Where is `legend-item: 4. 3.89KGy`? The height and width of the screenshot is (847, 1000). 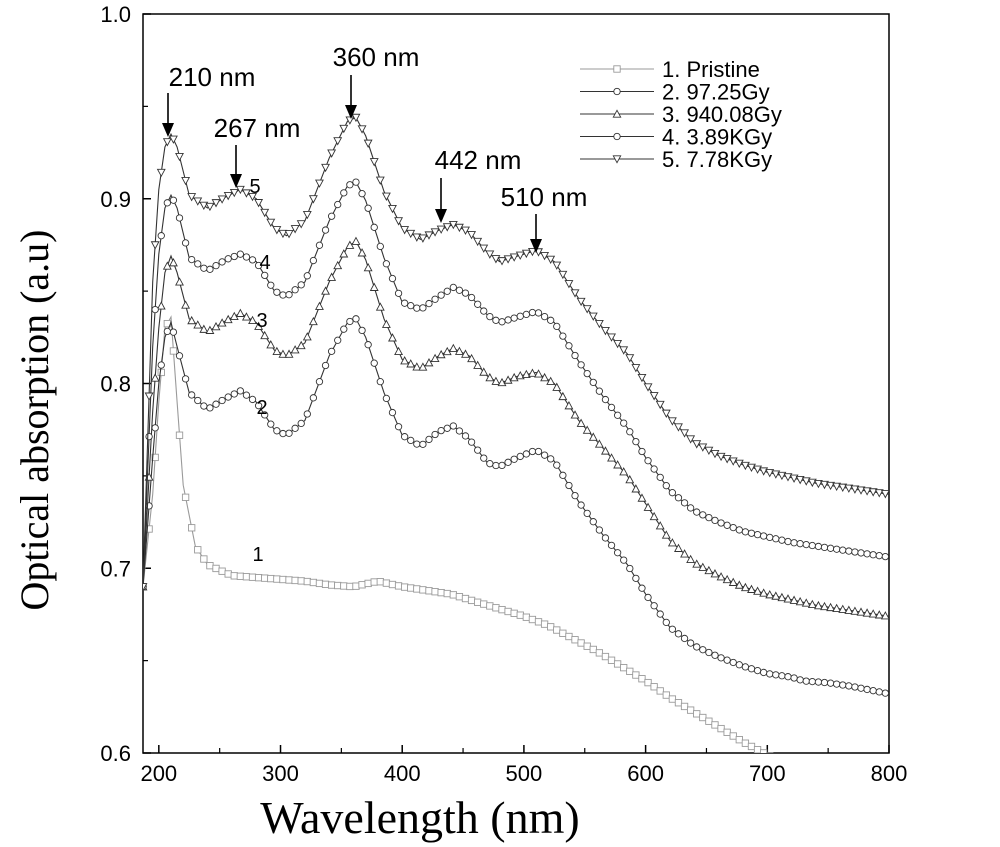
legend-item: 4. 3.89KGy is located at coordinates (676, 137).